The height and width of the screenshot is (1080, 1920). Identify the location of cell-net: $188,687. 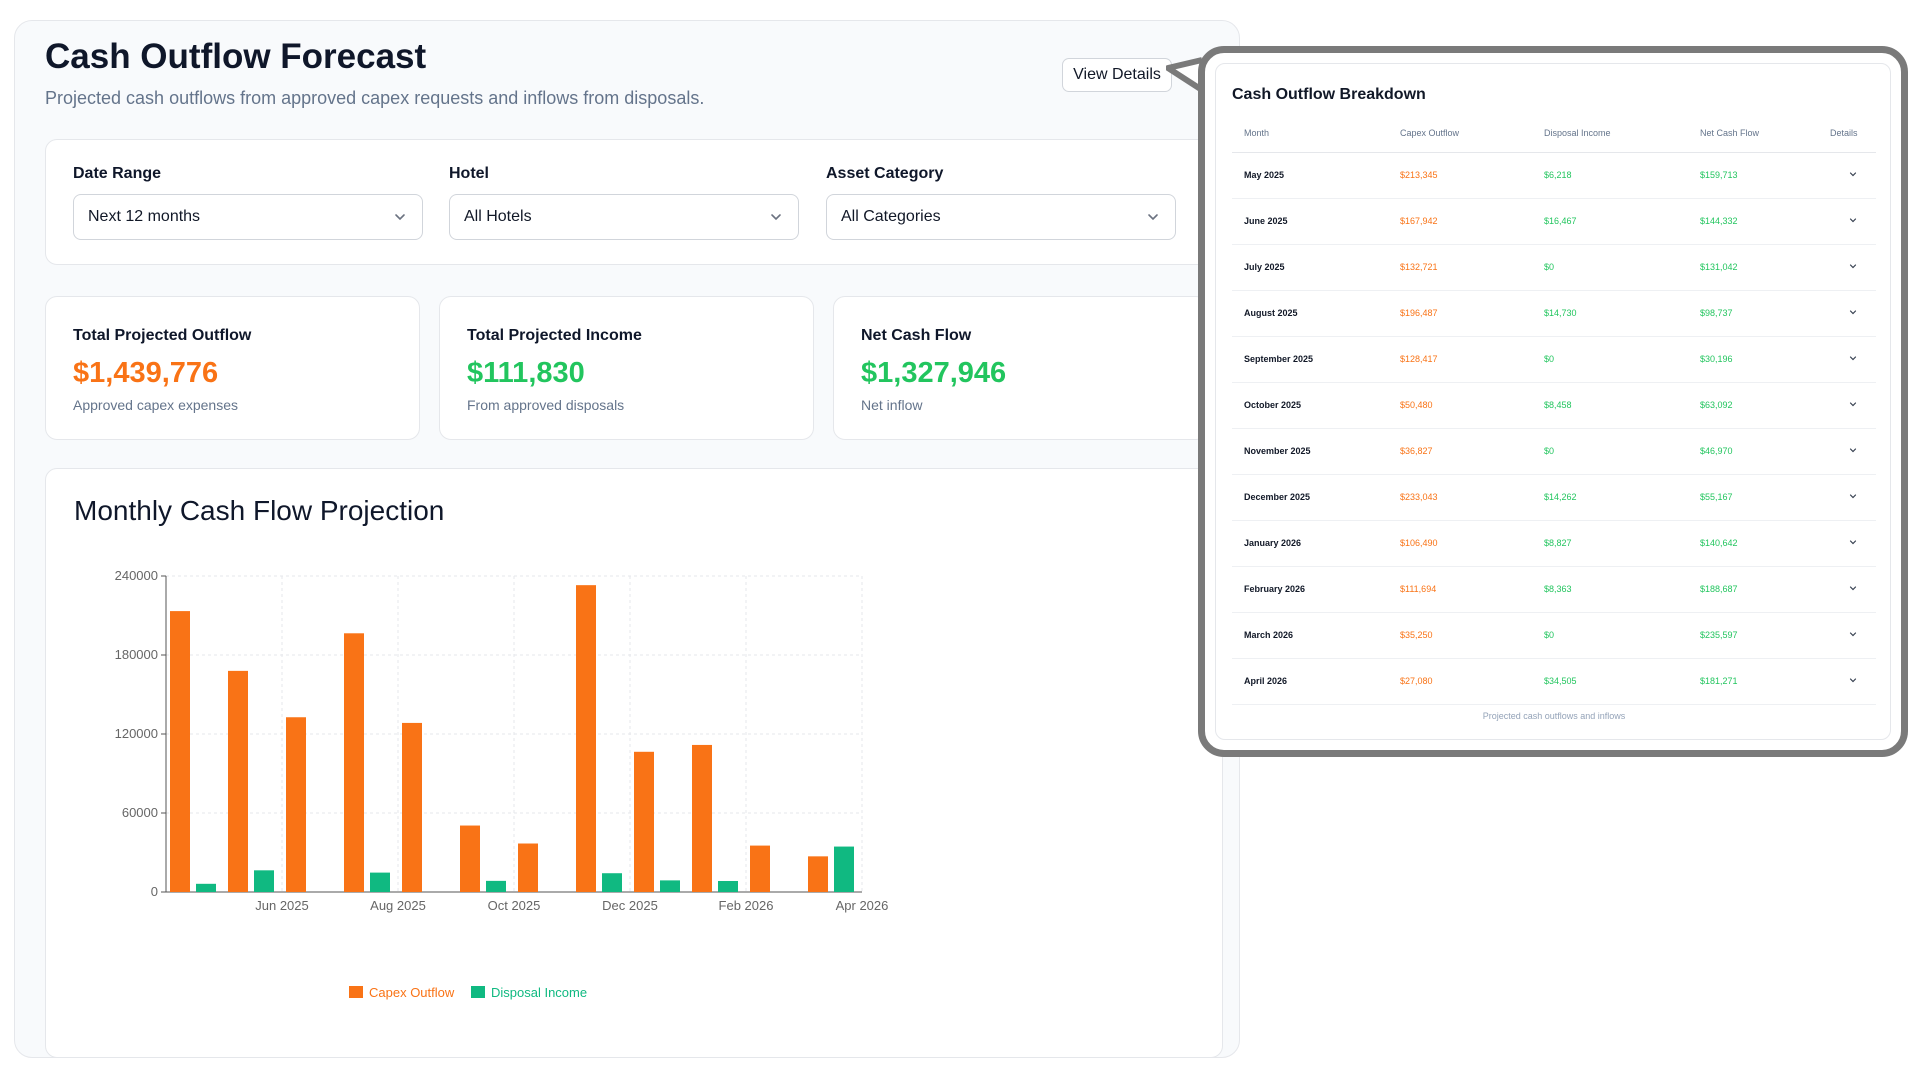
(1753, 589).